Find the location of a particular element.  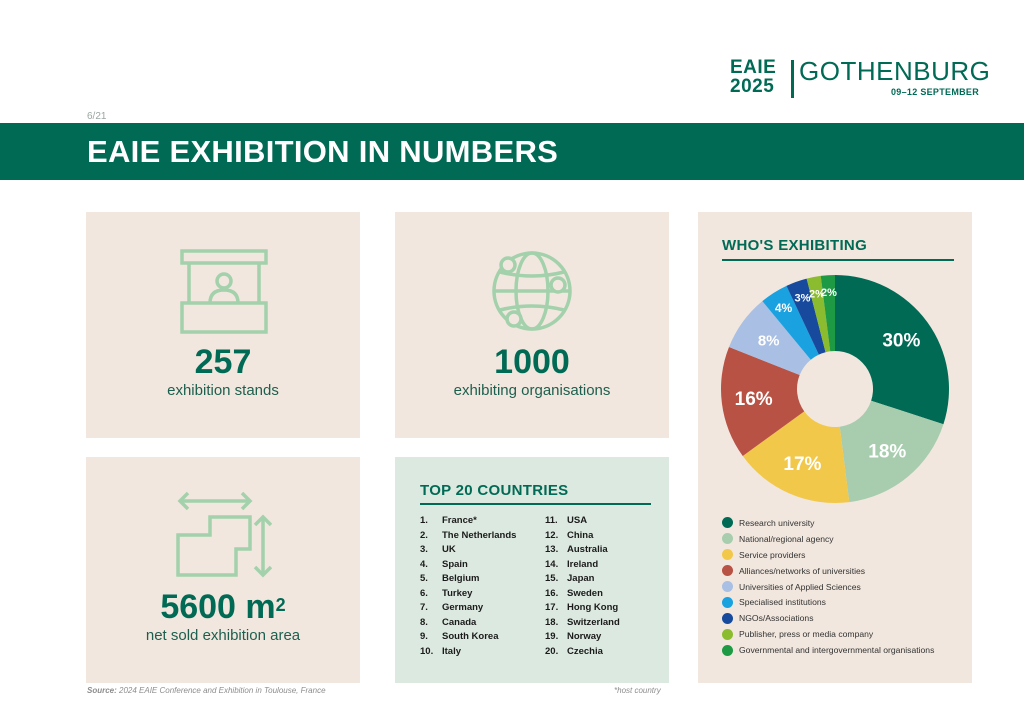

country-item: 11. USA is located at coordinates (582, 522).